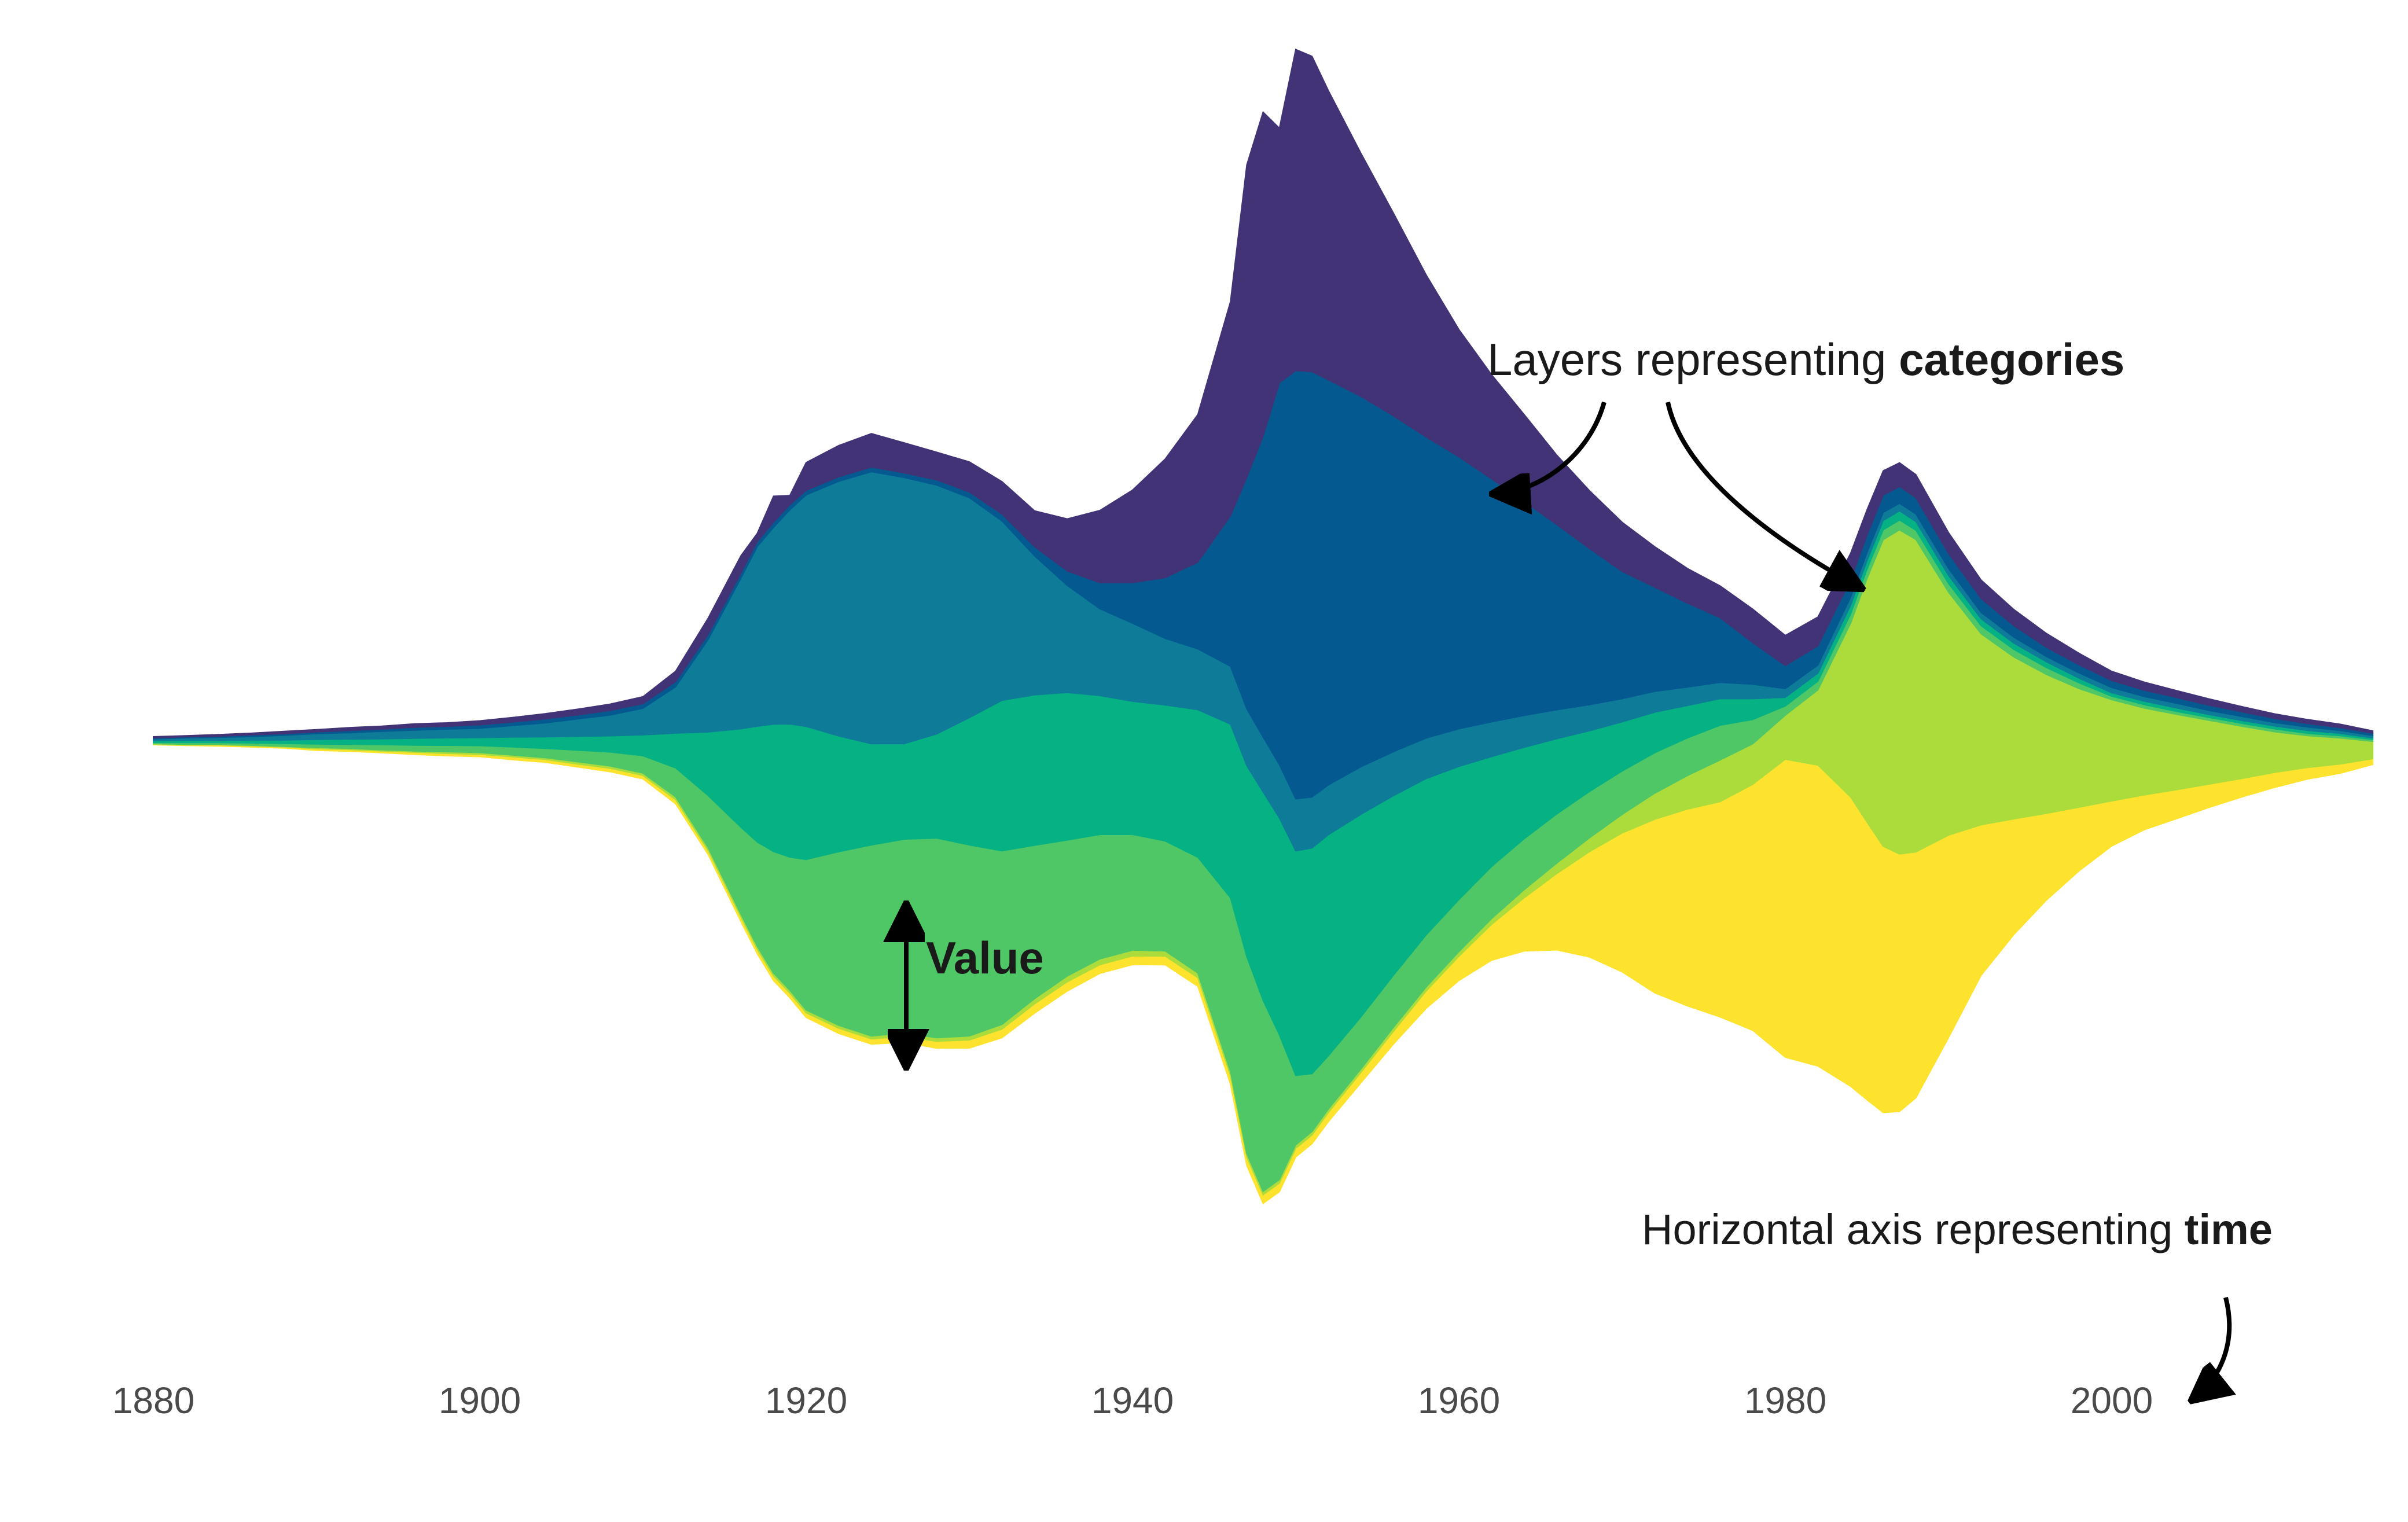 The width and height of the screenshot is (2408, 1522). I want to click on x-tick-label-1940: 1940, so click(1132, 1400).